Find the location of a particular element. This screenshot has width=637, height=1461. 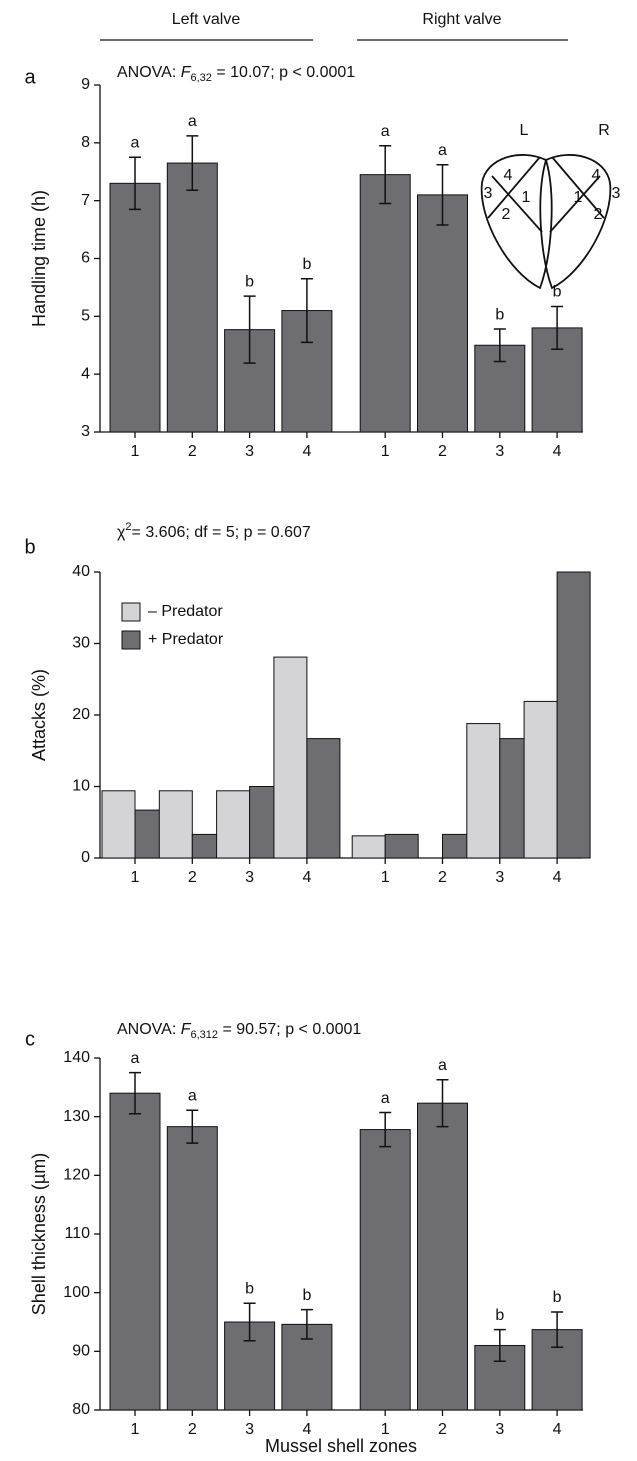

zone-label: 1 is located at coordinates (578, 197).